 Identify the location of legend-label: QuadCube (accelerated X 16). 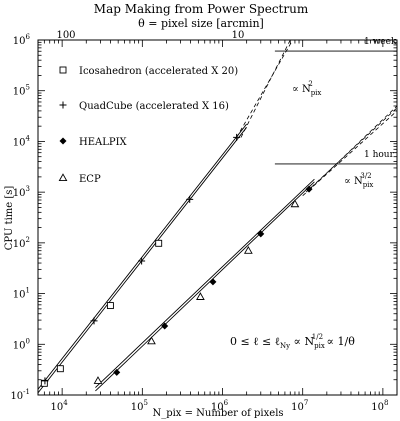
(154, 106).